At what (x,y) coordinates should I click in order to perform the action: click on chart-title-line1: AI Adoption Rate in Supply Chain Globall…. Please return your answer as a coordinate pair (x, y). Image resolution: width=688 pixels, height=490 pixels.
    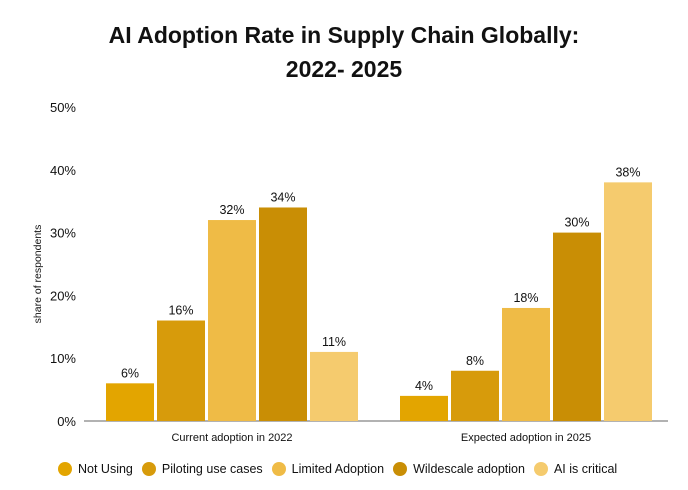
    Looking at the image, I should click on (344, 35).